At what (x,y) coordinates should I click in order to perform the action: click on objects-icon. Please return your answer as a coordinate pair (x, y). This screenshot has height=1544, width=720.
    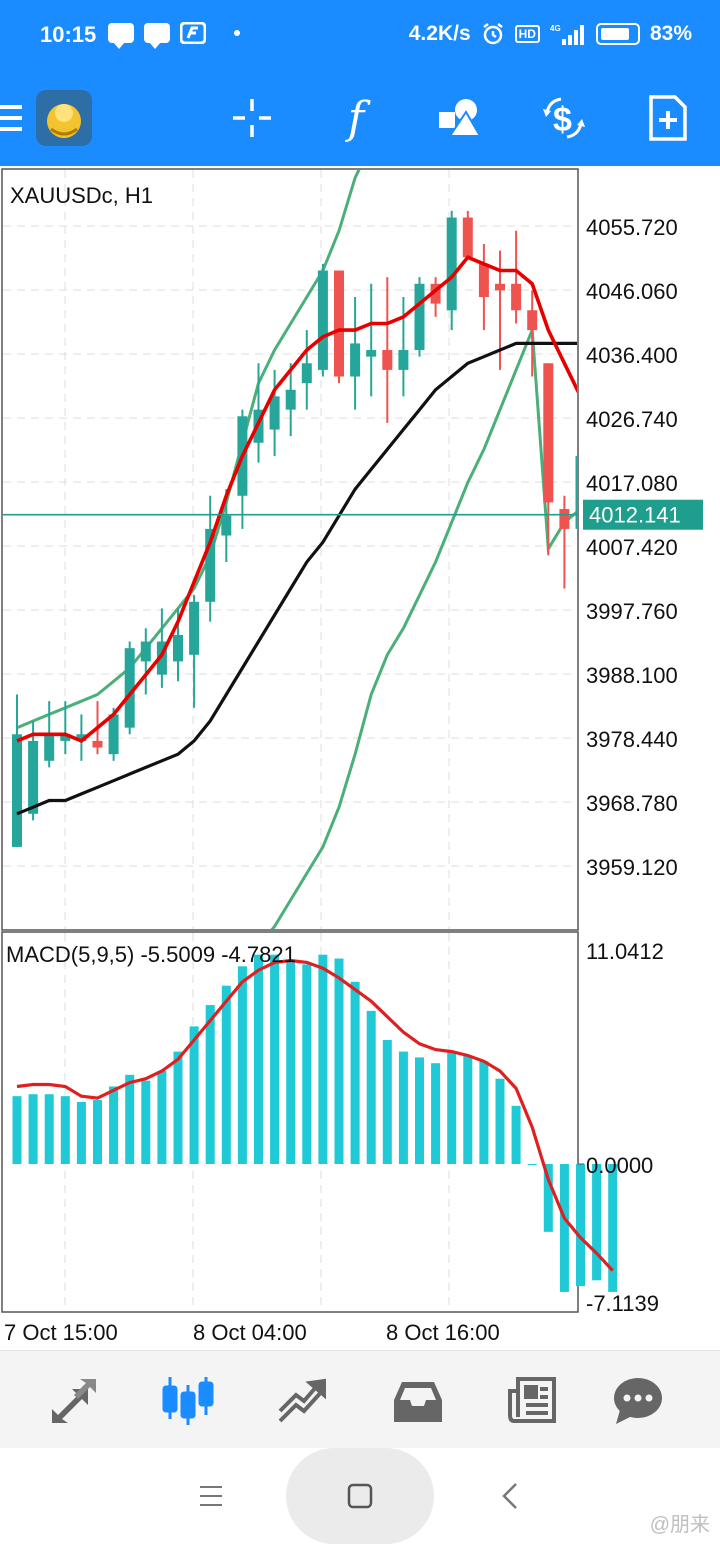
    Looking at the image, I should click on (460, 118).